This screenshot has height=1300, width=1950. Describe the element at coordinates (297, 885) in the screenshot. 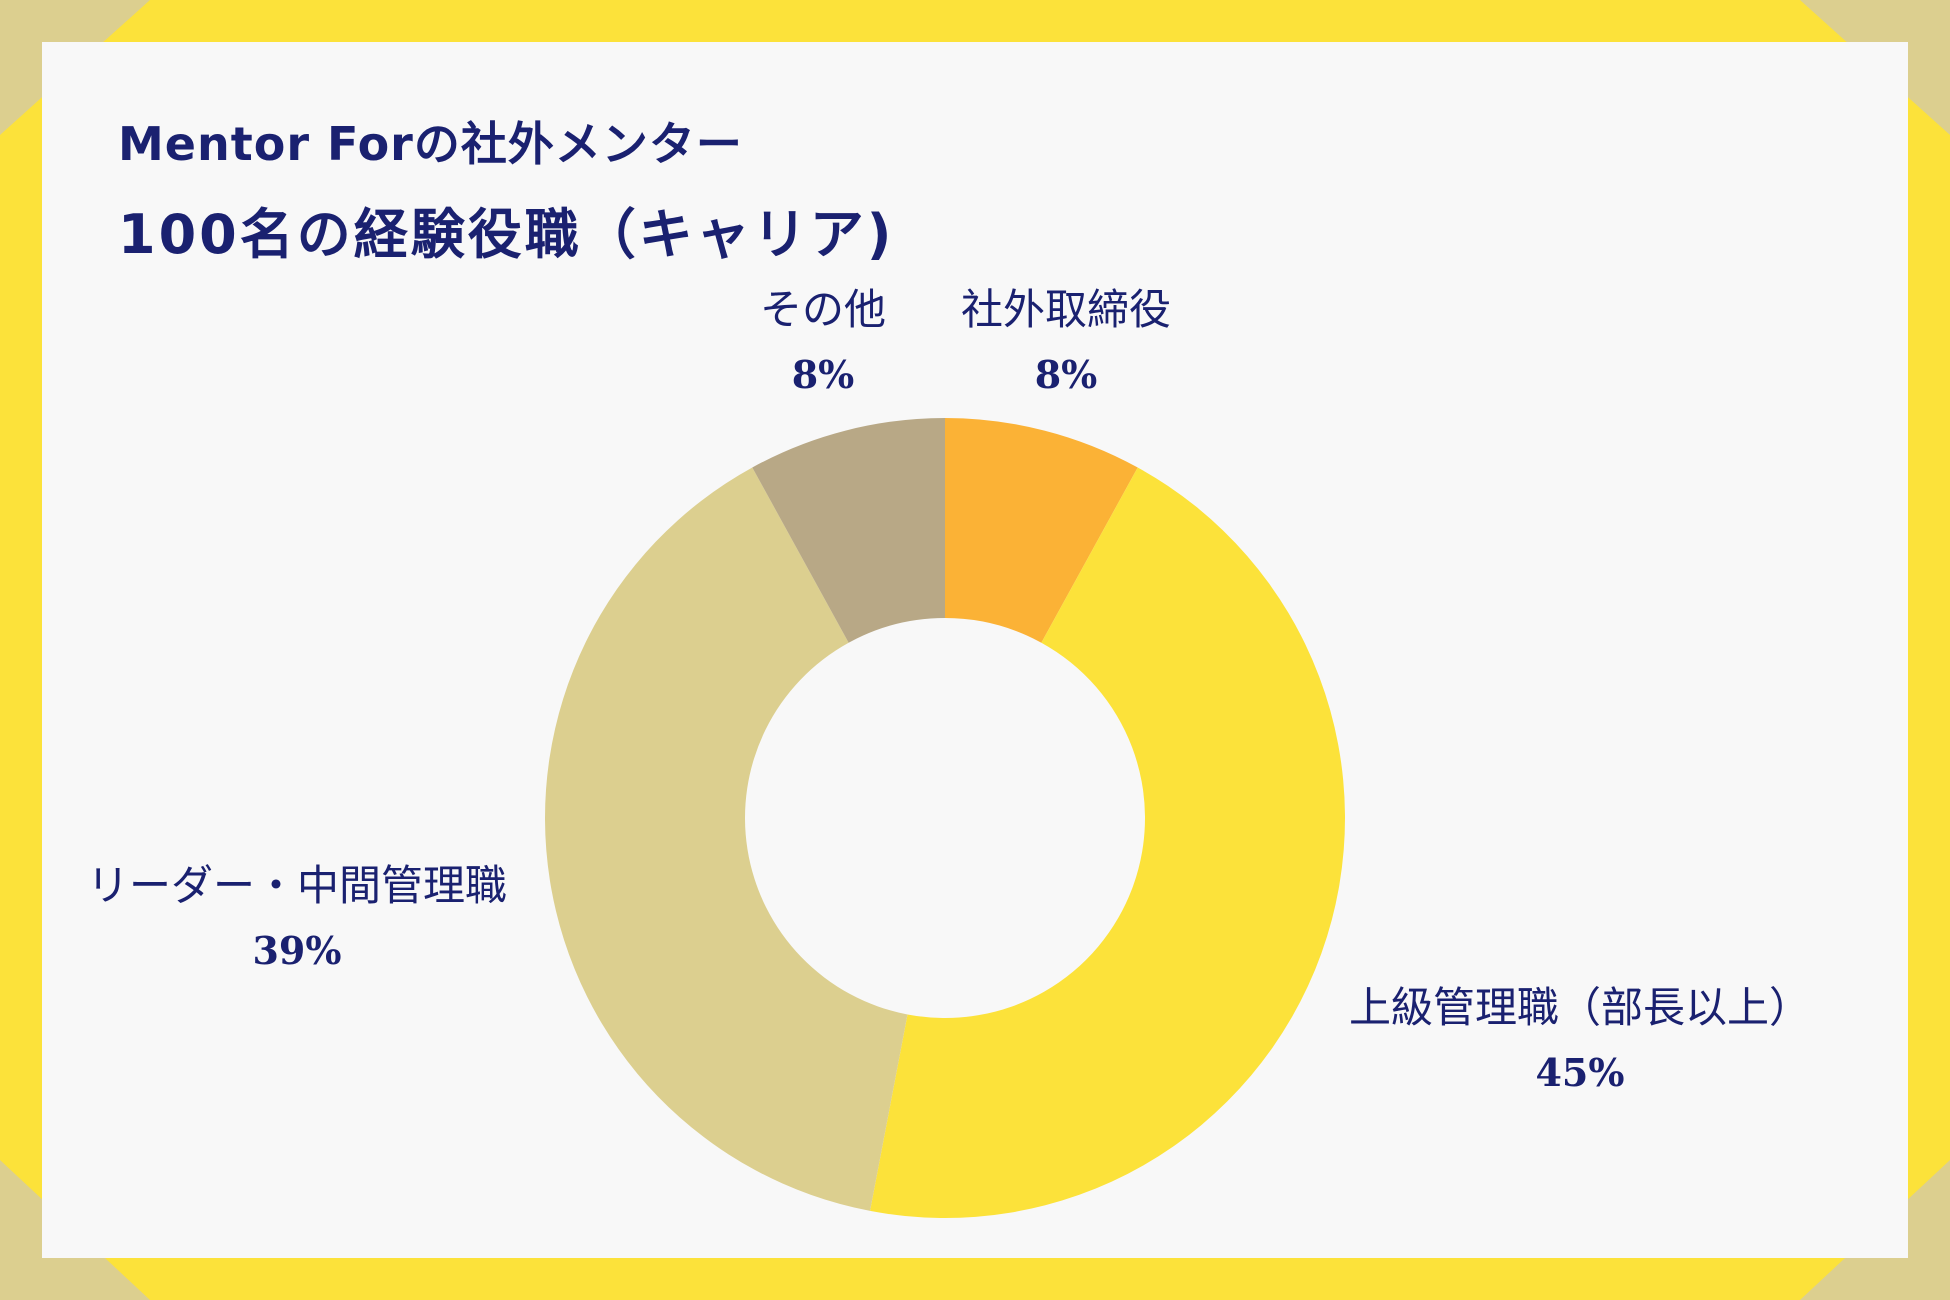

I see `label-leader-middle-manager-name: リーダー・中間管理職` at that location.